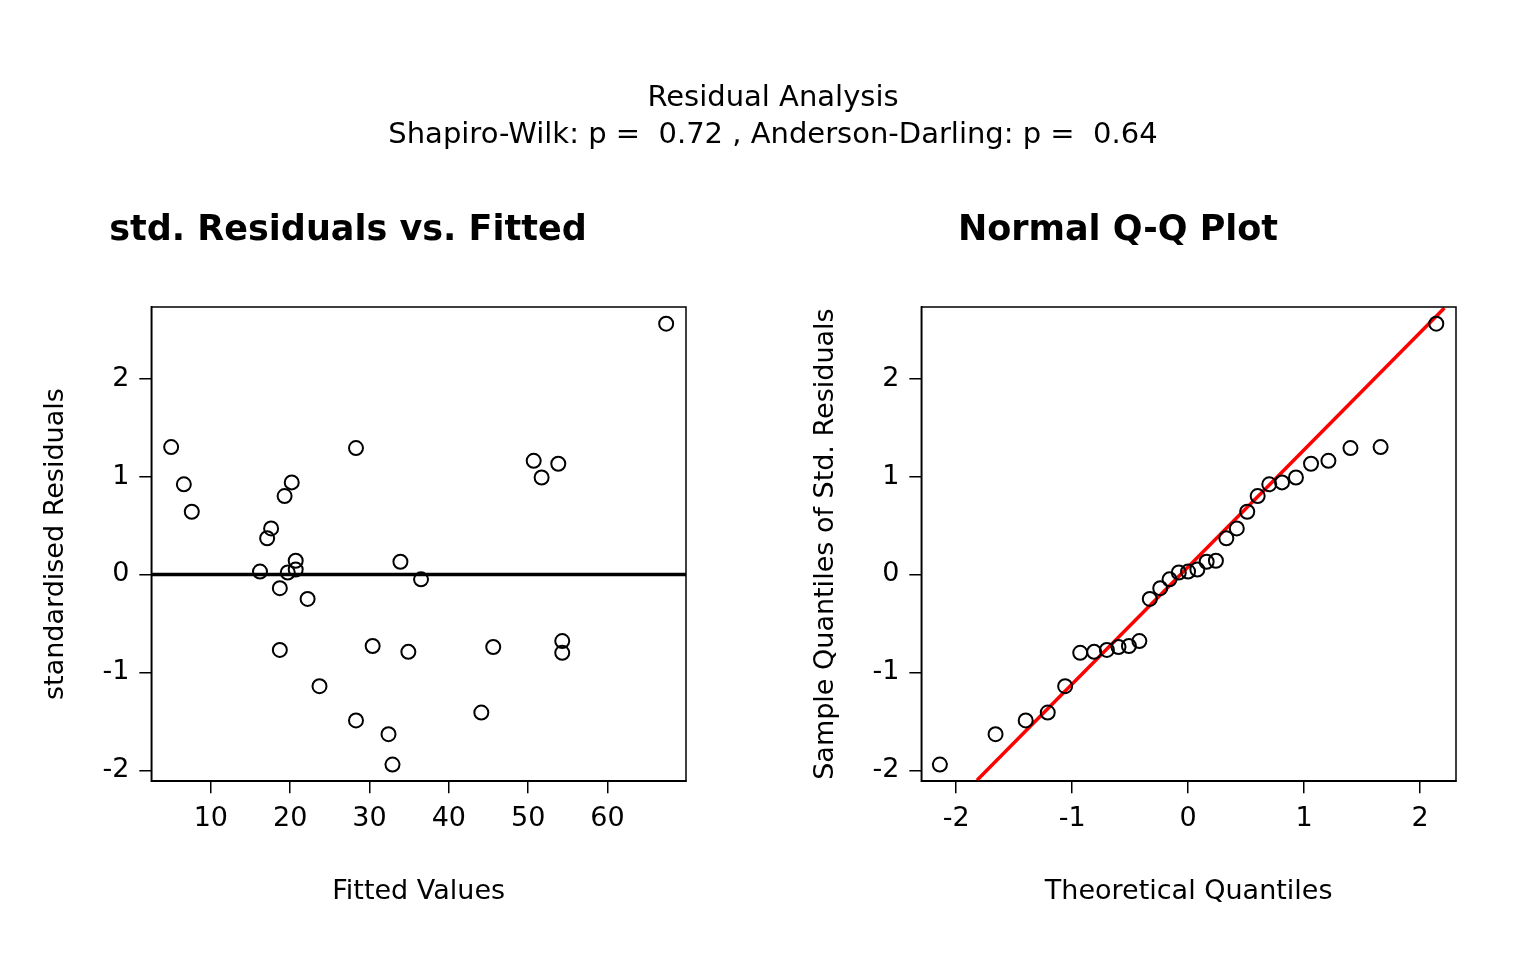  Describe the element at coordinates (210, 817) in the screenshot. I see `x-tick-label: 10` at that location.